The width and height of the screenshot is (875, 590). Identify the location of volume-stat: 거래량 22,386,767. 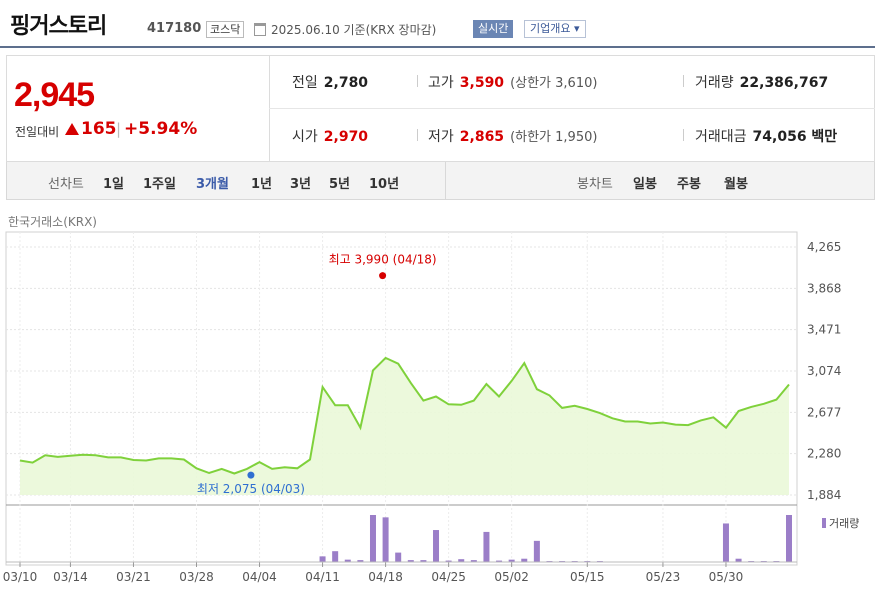
(761, 82).